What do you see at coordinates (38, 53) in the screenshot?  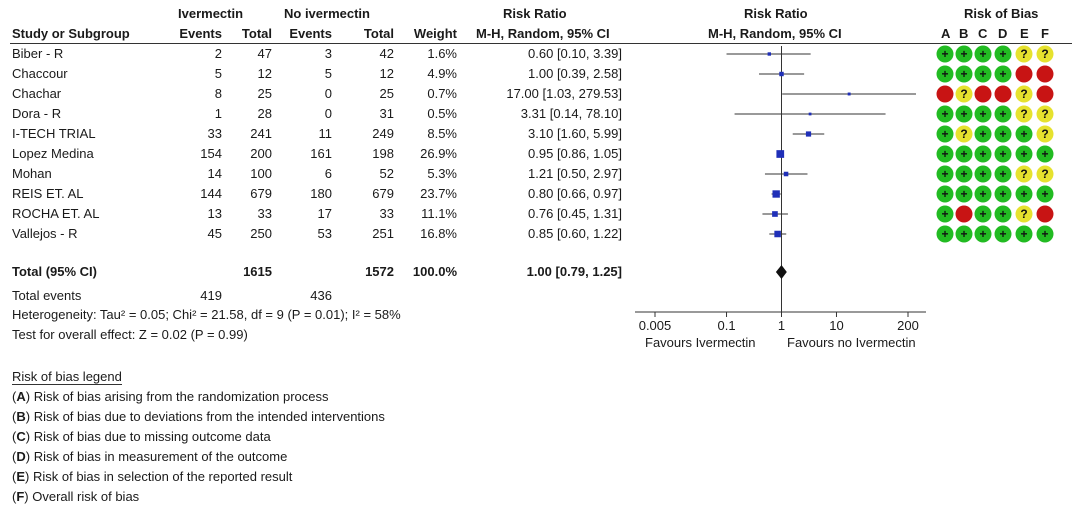 I see `study-name: Biber - R` at bounding box center [38, 53].